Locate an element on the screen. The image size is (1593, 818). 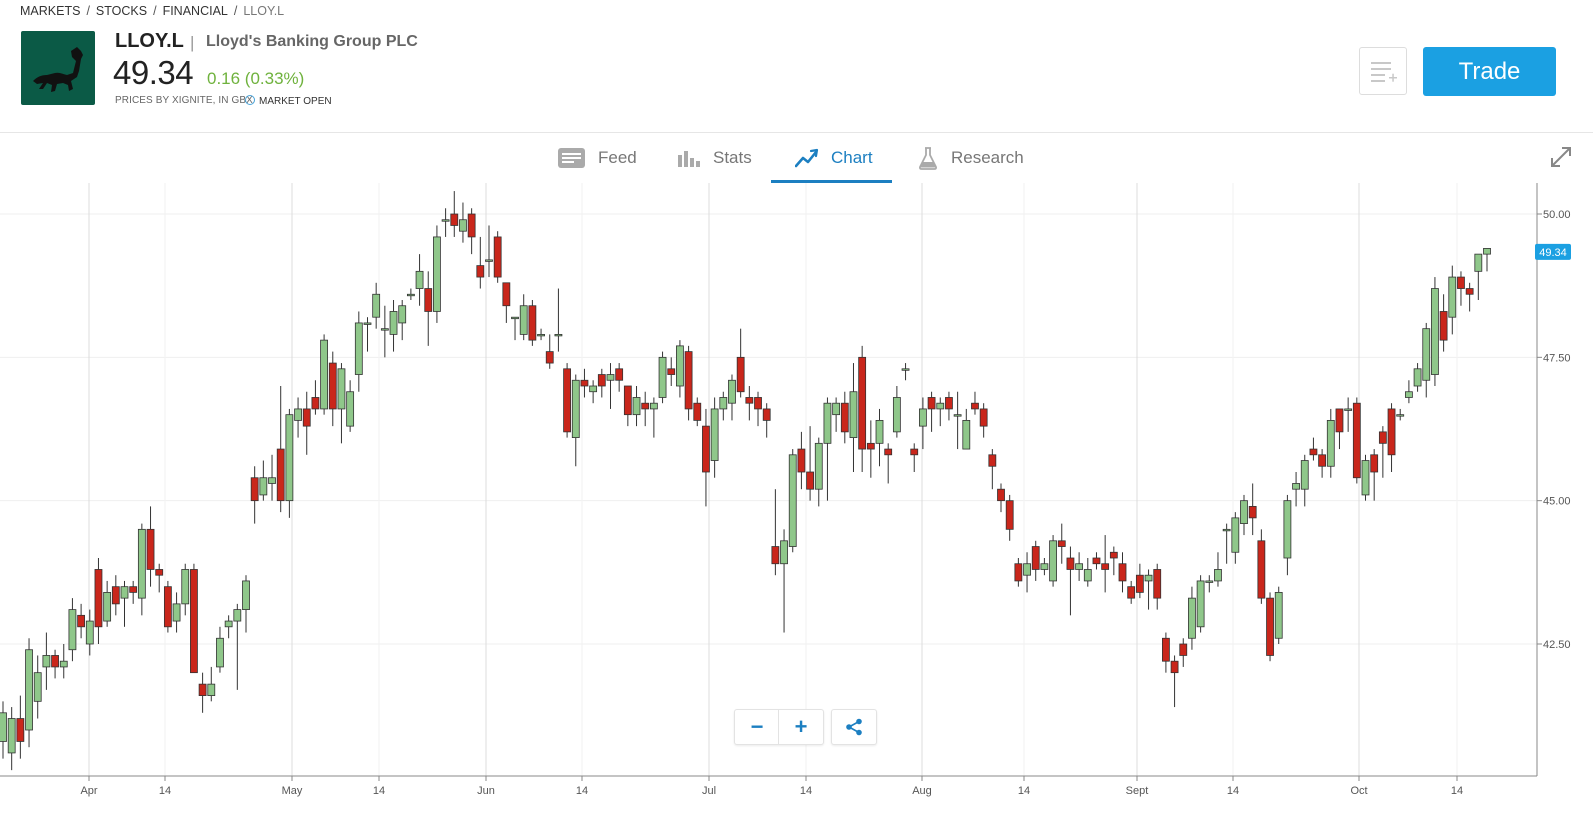
zoom-out-button: − is located at coordinates (757, 727).